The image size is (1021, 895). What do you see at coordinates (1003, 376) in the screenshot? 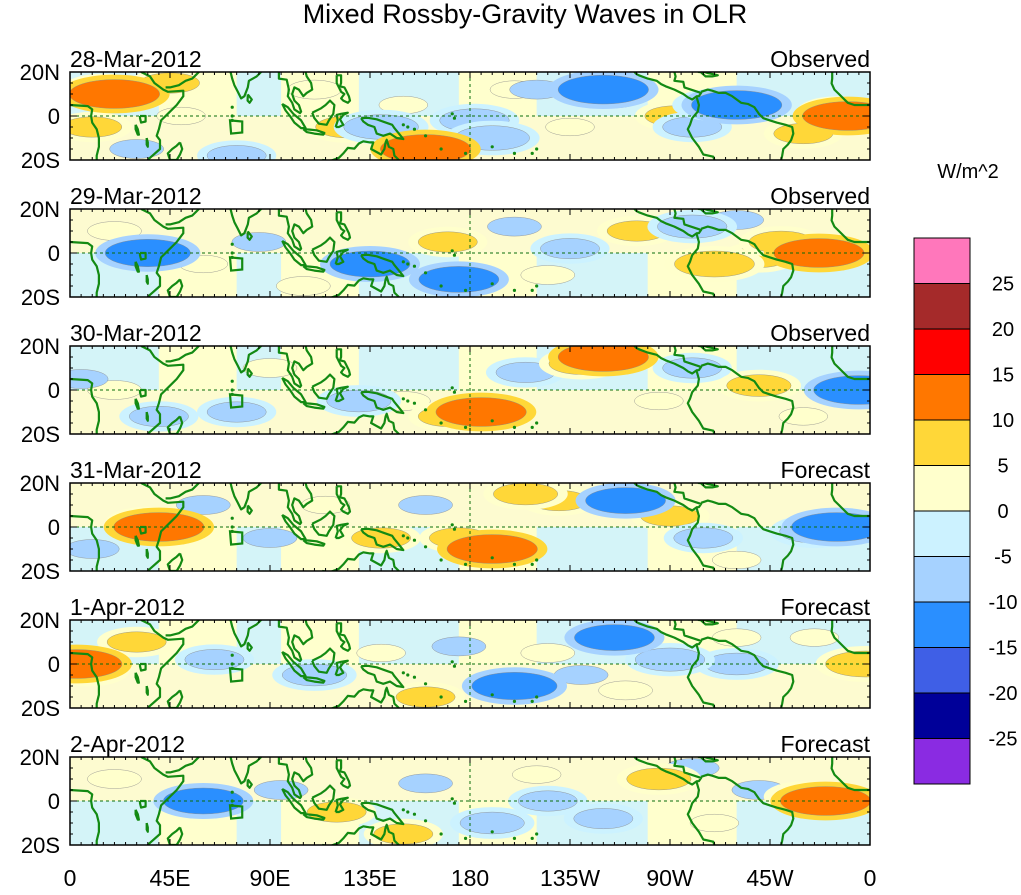
I see `colorbar-label: 15` at bounding box center [1003, 376].